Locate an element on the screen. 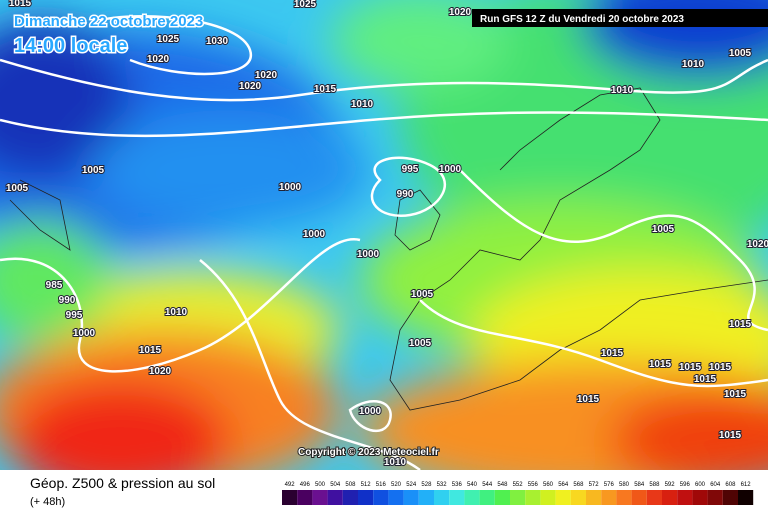 The height and width of the screenshot is (512, 768). legend-label: 536 is located at coordinates (457, 485).